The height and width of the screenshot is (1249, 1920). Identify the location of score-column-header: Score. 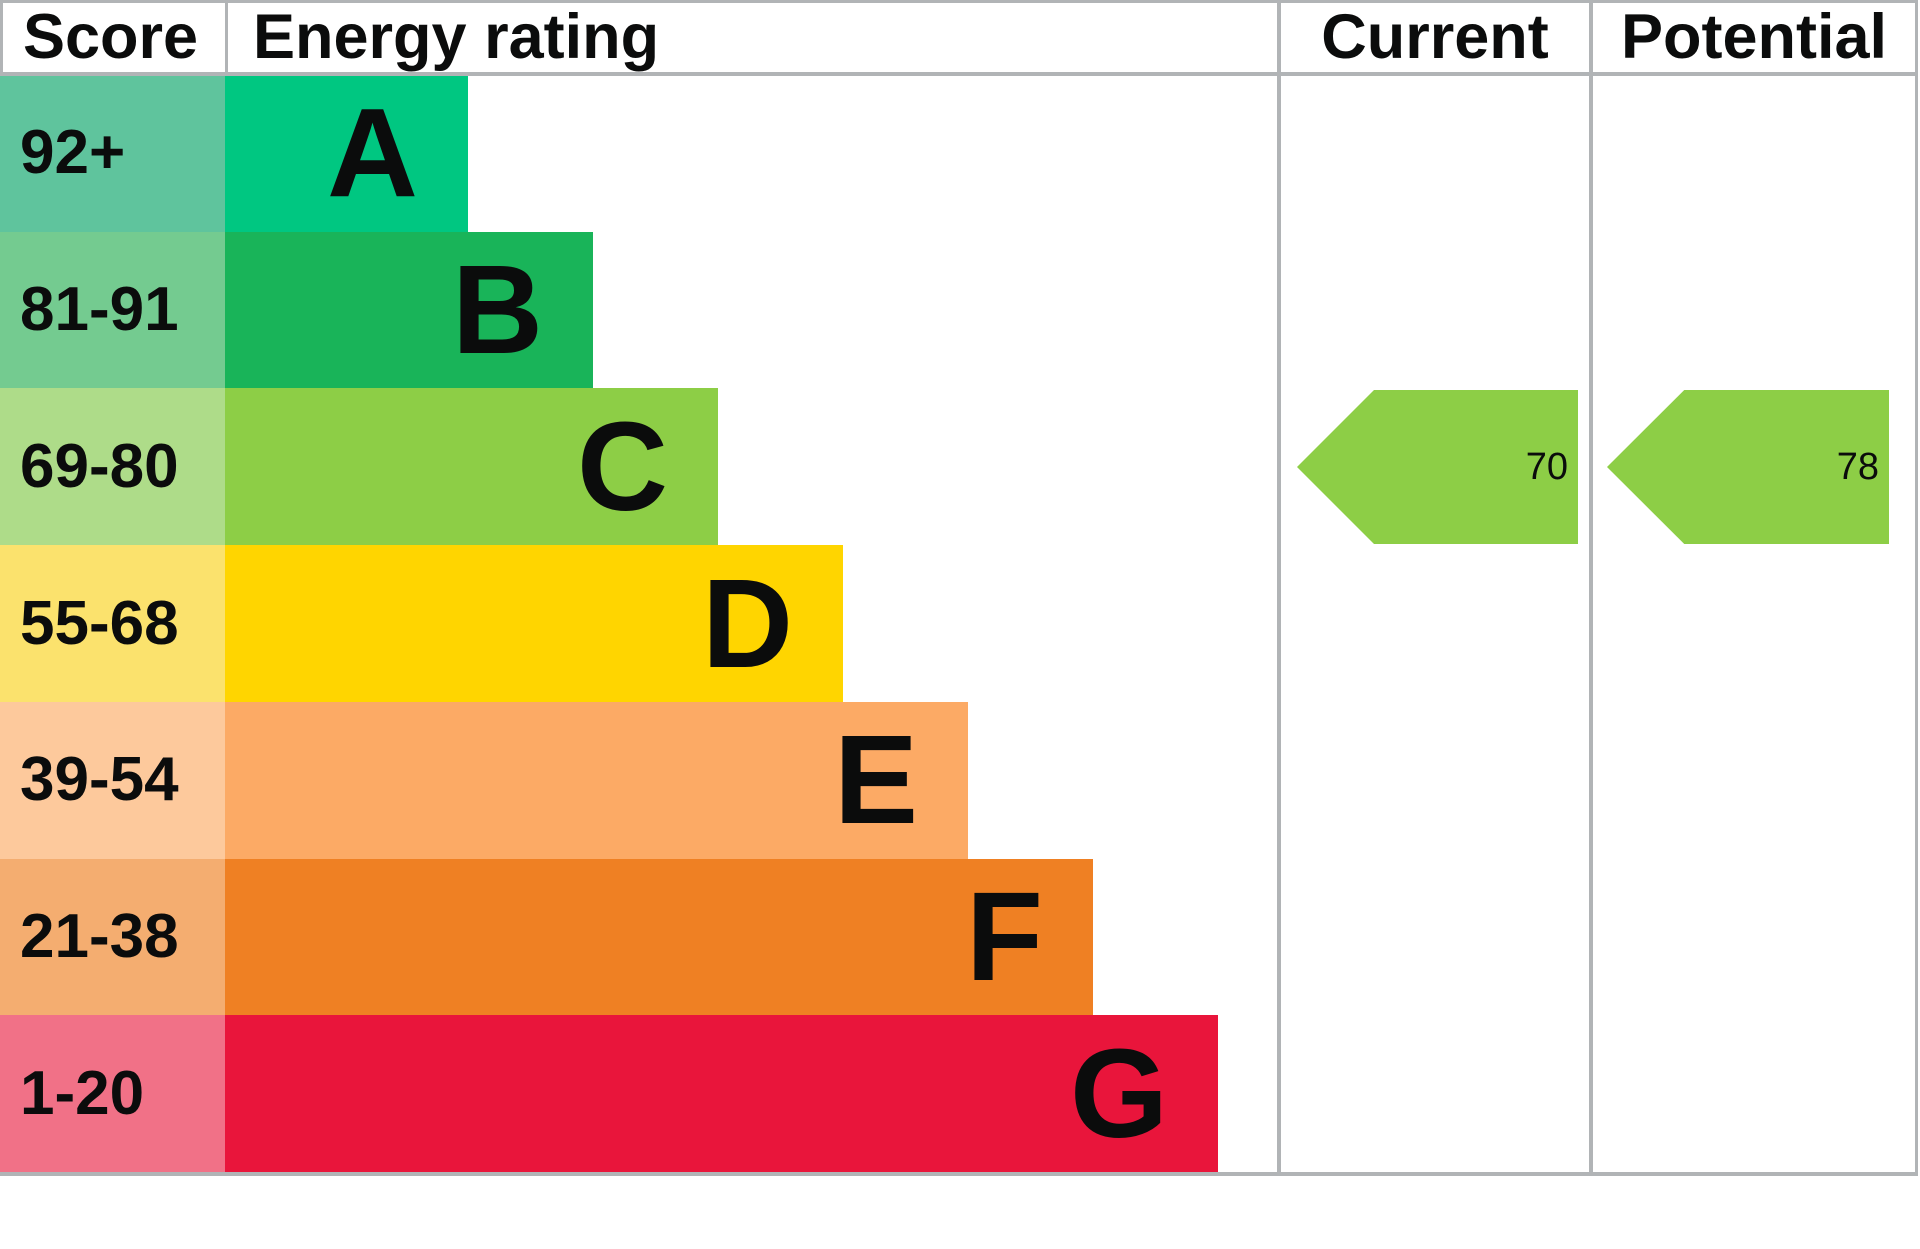
(114, 37).